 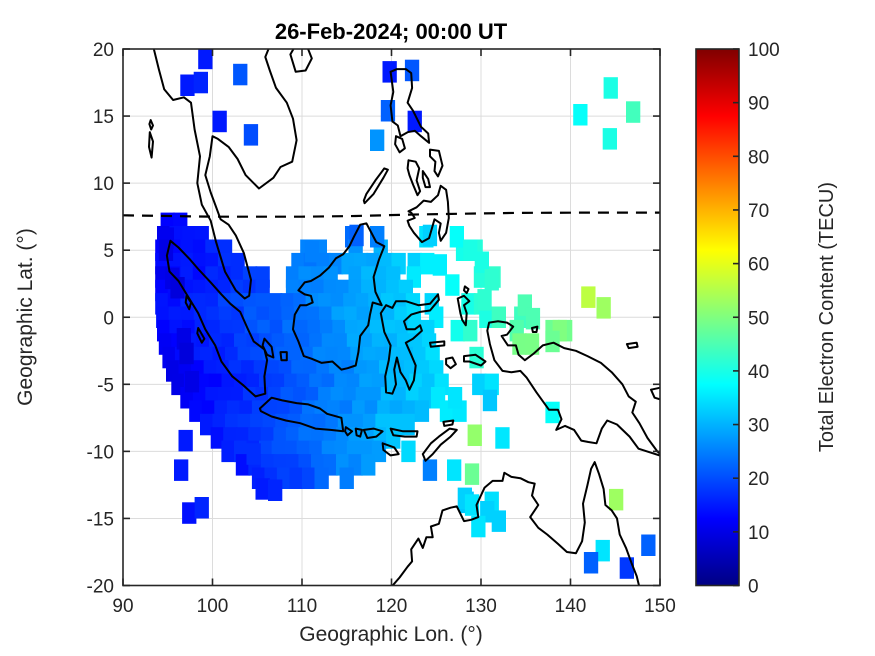 What do you see at coordinates (392, 606) in the screenshot?
I see `x-tick-label: 120` at bounding box center [392, 606].